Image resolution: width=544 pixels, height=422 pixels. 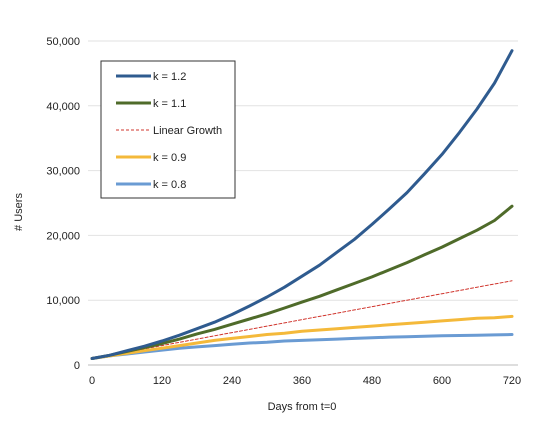 I want to click on y-tick-label: 50,000, so click(x=63, y=42).